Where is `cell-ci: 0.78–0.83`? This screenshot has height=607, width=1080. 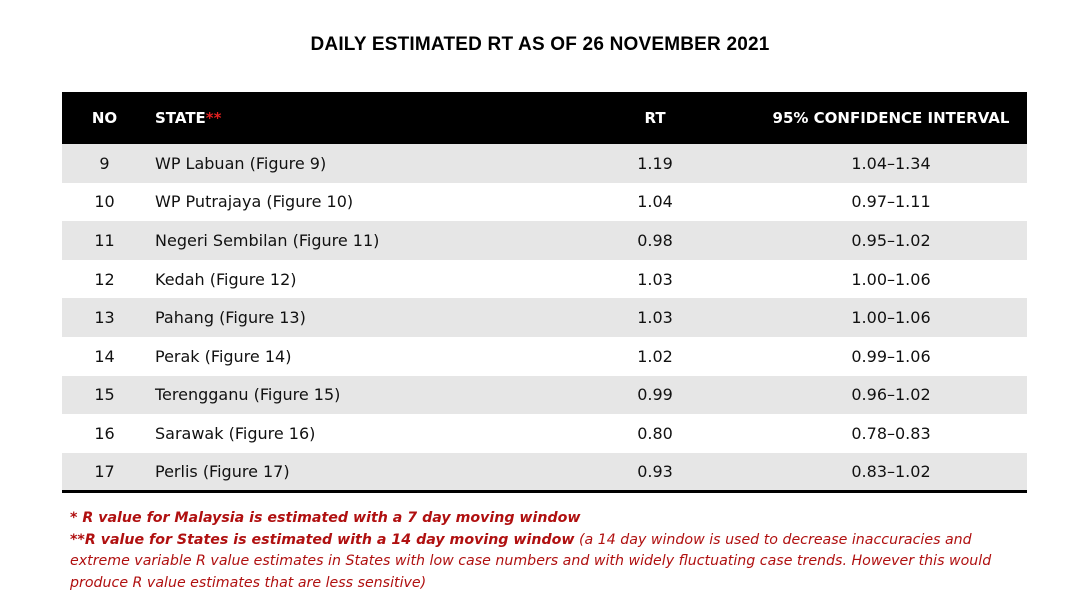 cell-ci: 0.78–0.83 is located at coordinates (891, 433).